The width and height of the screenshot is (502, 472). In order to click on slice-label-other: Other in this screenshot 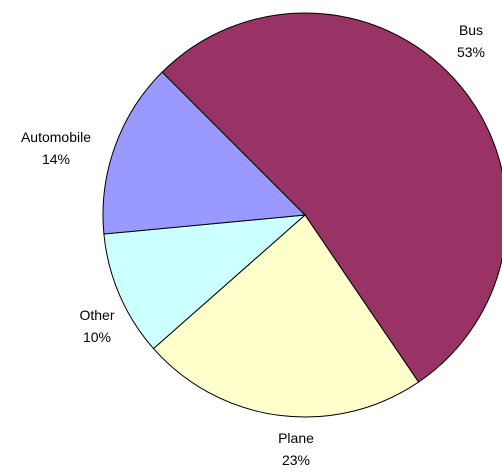, I will do `click(96, 315)`.